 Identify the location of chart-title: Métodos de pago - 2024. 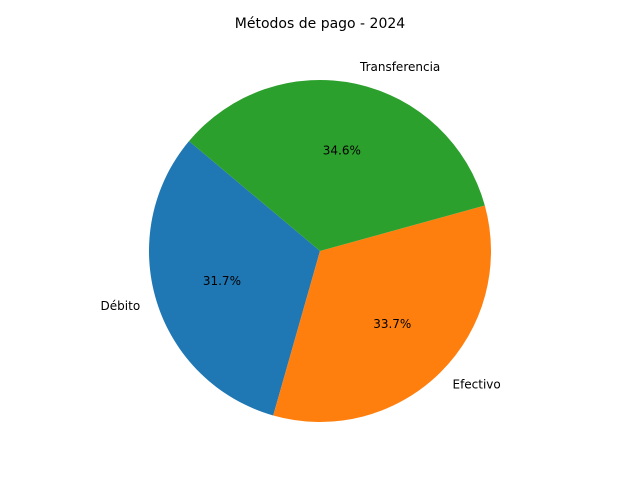
(320, 24).